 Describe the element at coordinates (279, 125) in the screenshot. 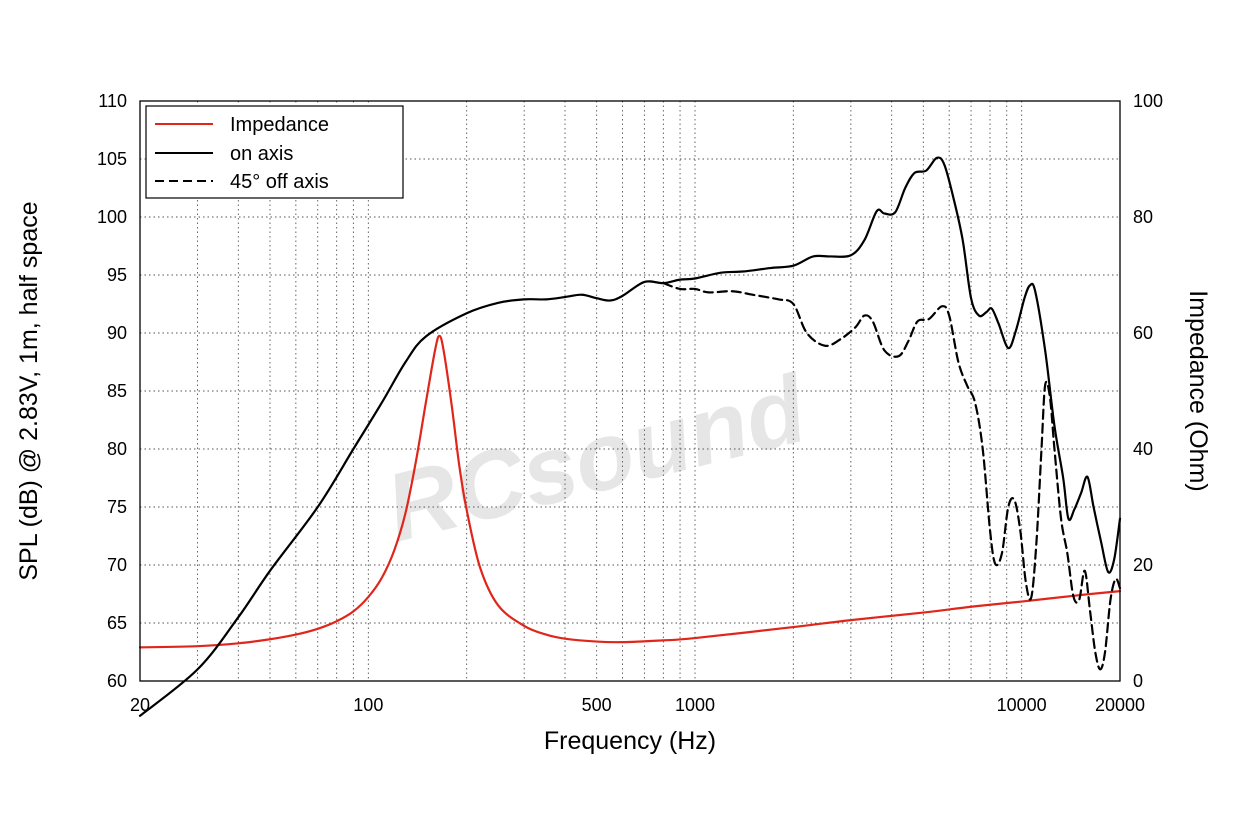

I see `legend-label-impedance: Impedance` at that location.